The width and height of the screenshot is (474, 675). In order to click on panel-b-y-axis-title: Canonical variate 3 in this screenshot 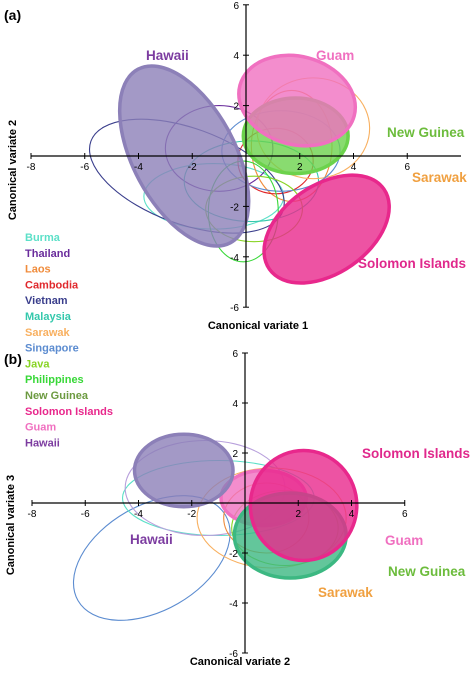, I will do `click(11, 525)`.